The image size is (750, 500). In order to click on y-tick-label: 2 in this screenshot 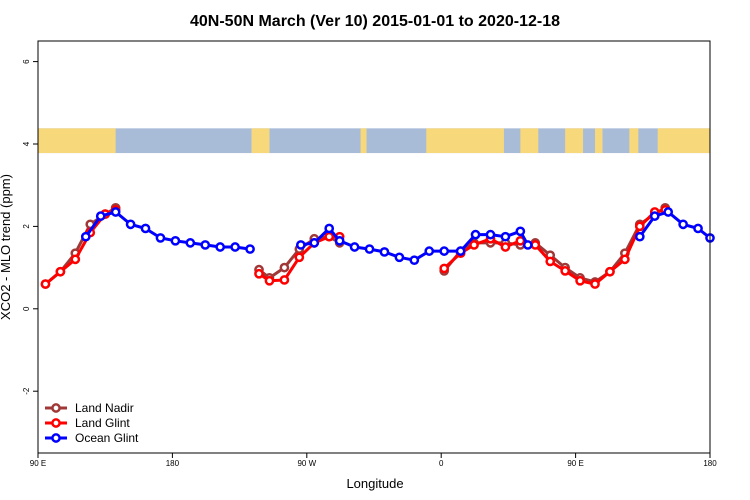, I will do `click(26, 226)`.